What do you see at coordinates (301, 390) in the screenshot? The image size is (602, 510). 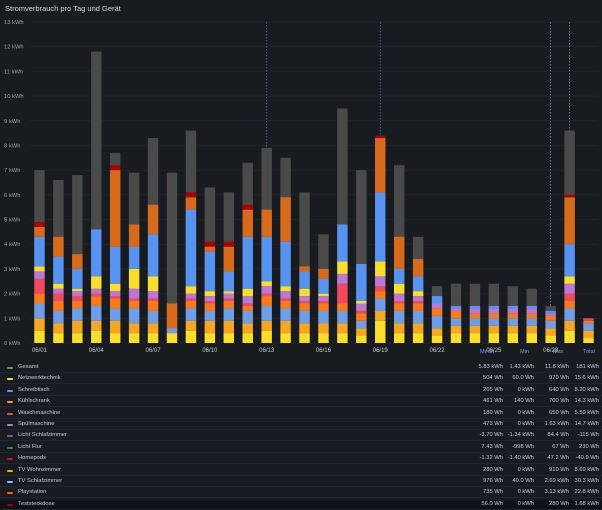 I see `legend-row: Schreibtisch 265 Wh 0 kWh 640 Wh 8.20 kWh` at bounding box center [301, 390].